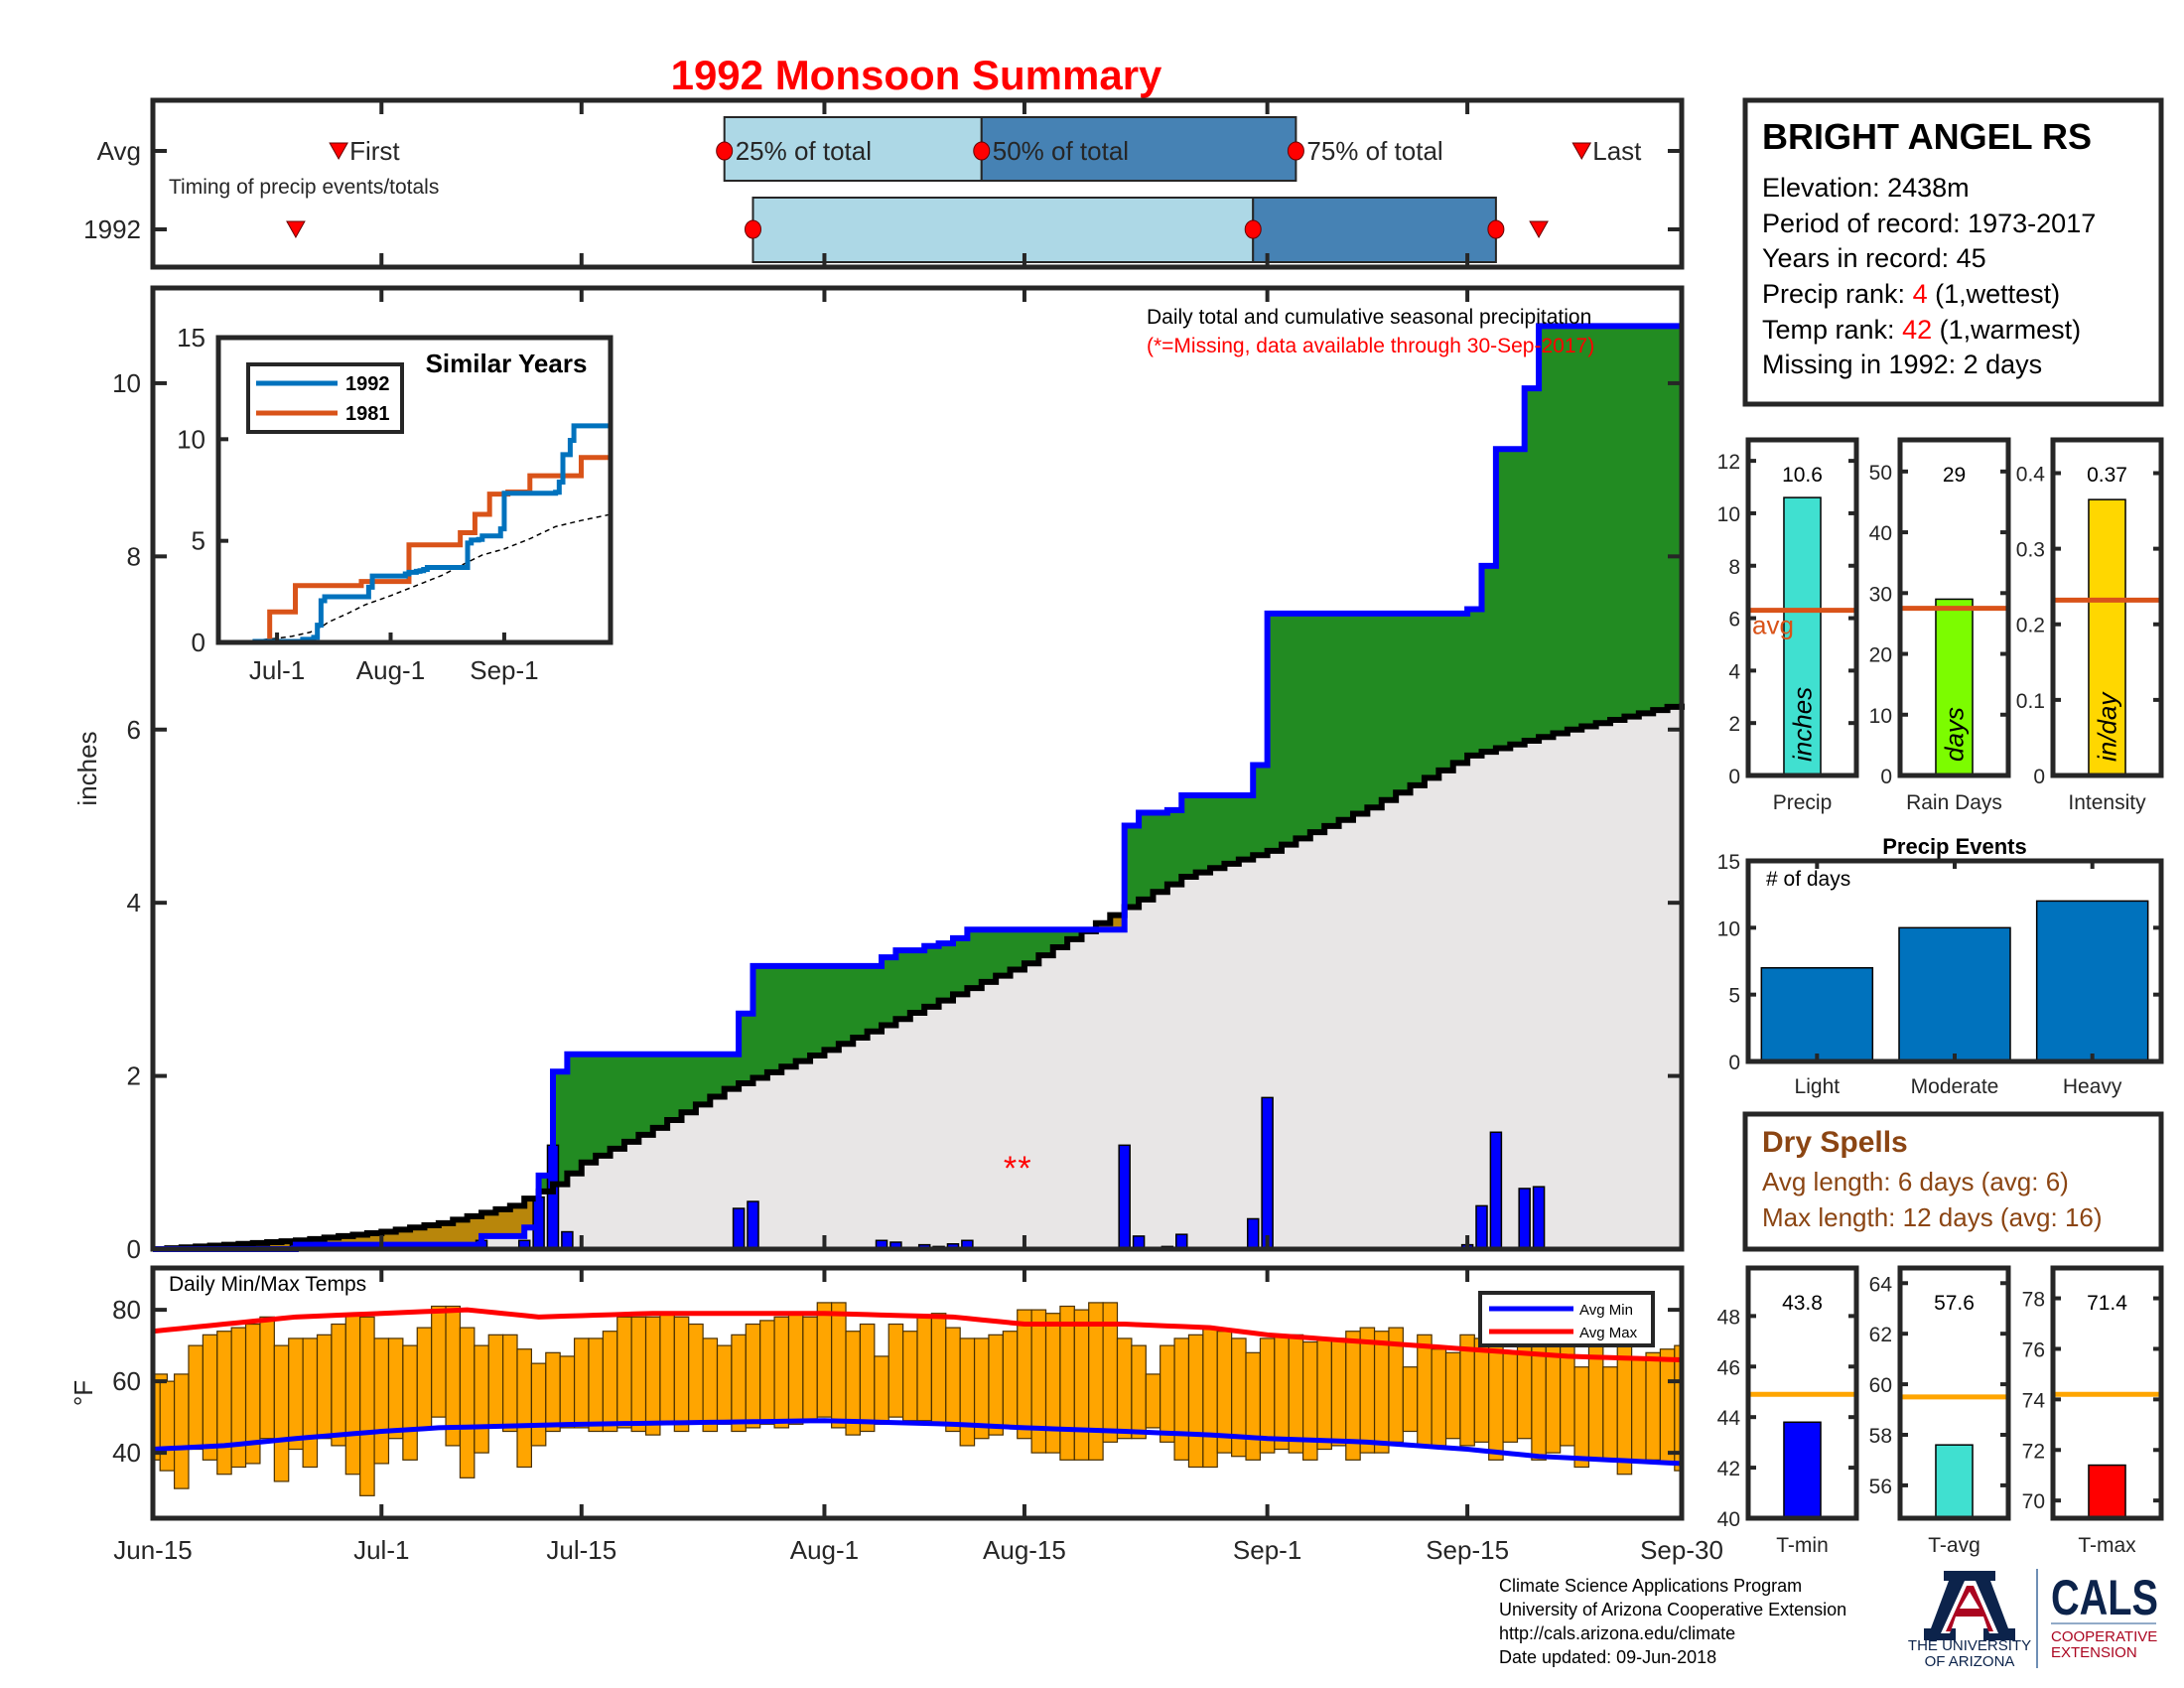 The image size is (2184, 1688). What do you see at coordinates (824, 1550) in the screenshot?
I see `x-tick-label: Aug-1` at bounding box center [824, 1550].